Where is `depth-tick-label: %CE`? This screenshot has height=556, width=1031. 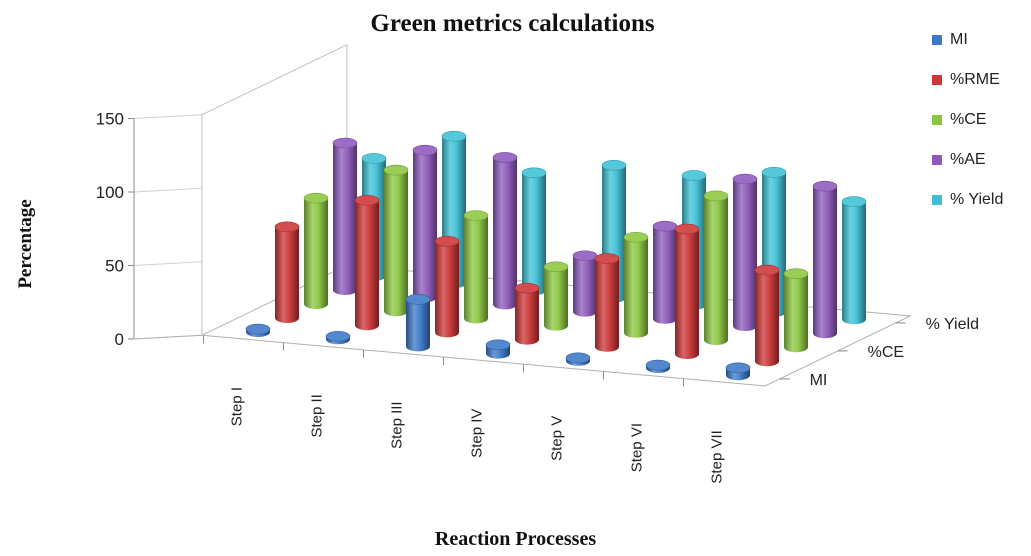
depth-tick-label: %CE is located at coordinates (886, 352).